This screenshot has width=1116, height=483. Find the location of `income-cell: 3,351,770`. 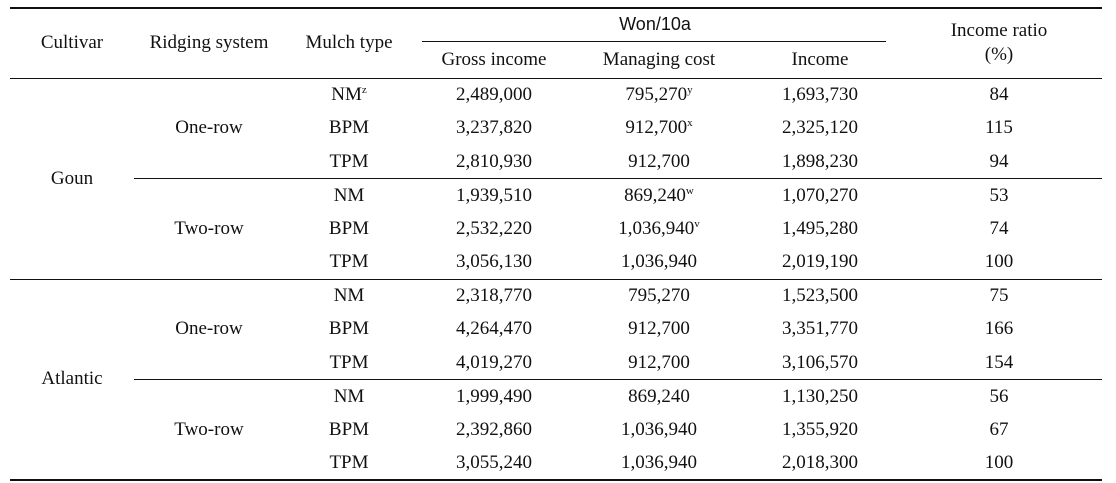

income-cell: 3,351,770 is located at coordinates (820, 329).